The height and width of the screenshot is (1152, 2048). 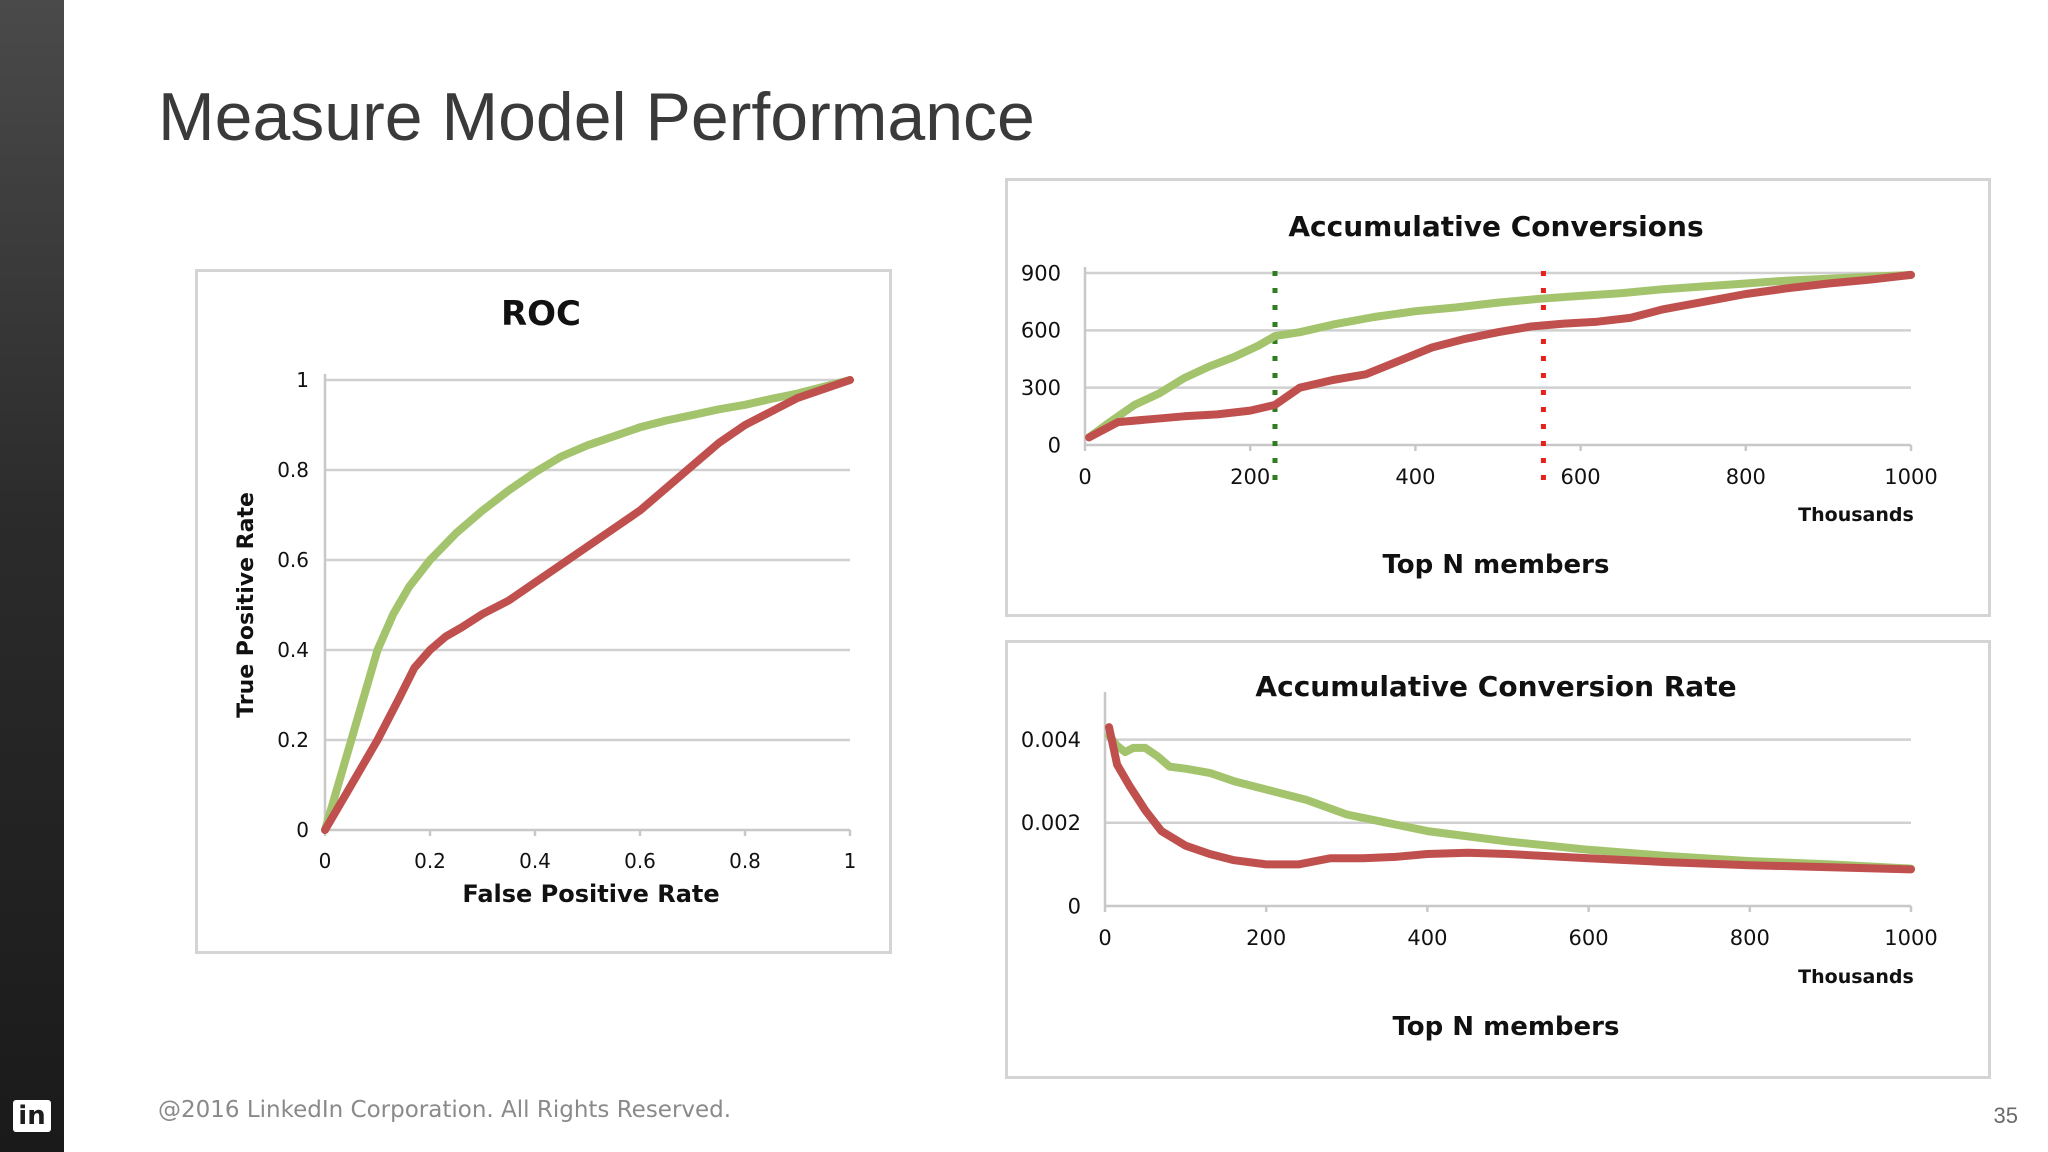 What do you see at coordinates (293, 560) in the screenshot?
I see `y-tick-label: 0.6` at bounding box center [293, 560].